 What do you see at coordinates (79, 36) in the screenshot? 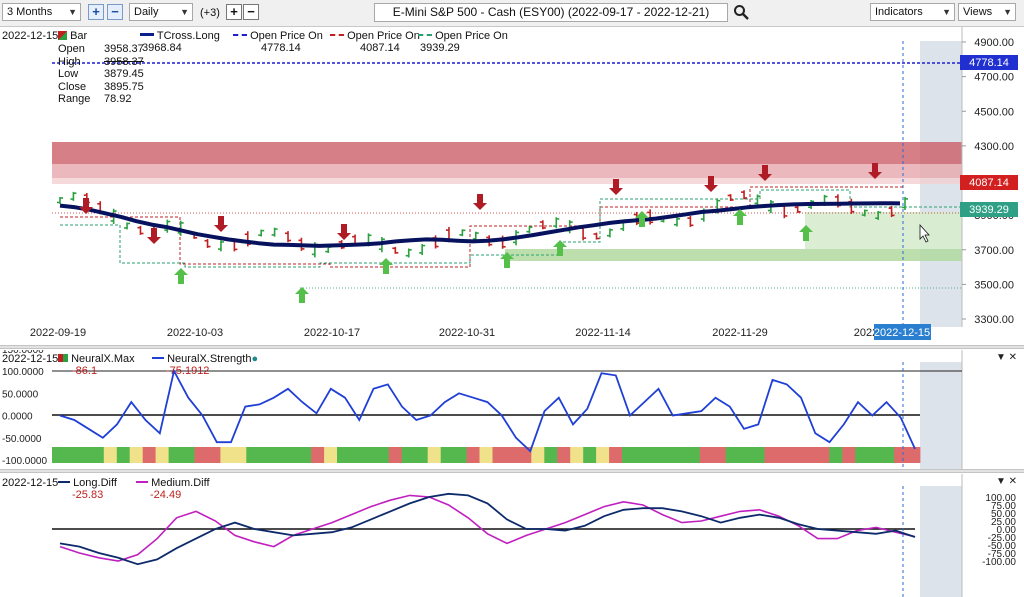
I see `bar-legend-label: Bar` at bounding box center [79, 36].